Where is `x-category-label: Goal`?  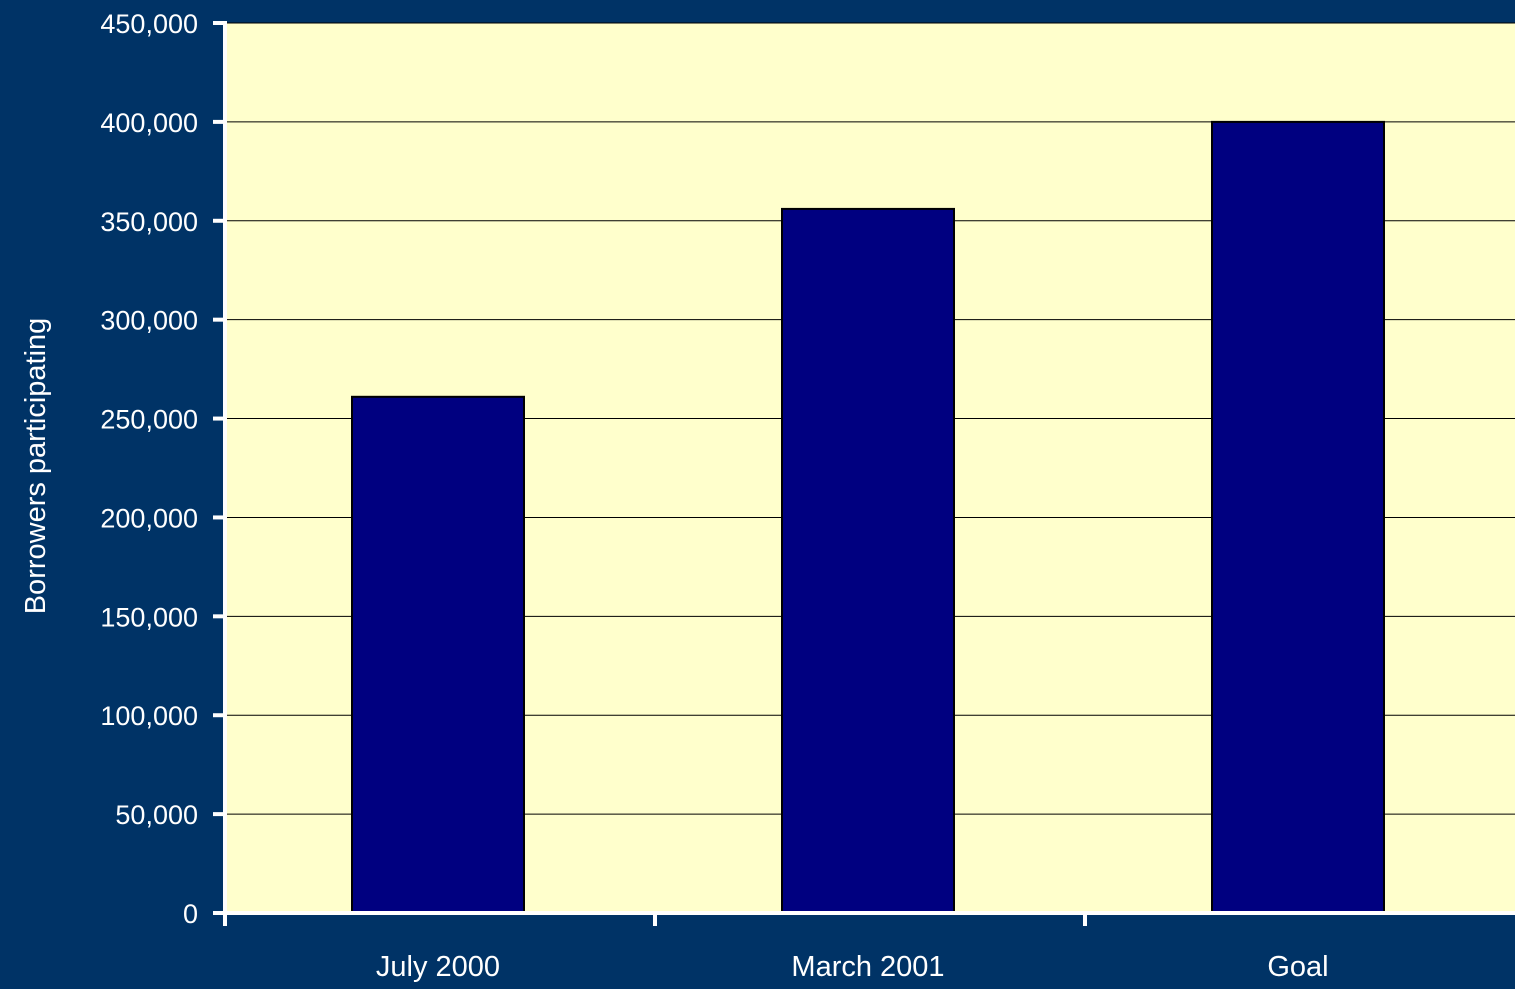
x-category-label: Goal is located at coordinates (1297, 967).